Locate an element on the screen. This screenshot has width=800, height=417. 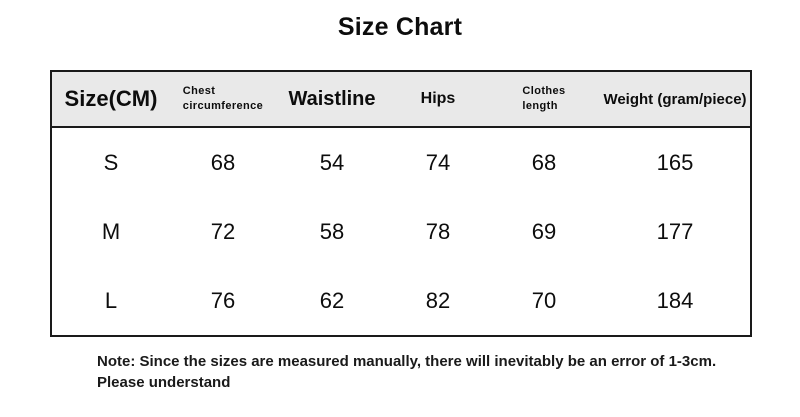
table-row-m: M 72 58 78 69 177 is located at coordinates (401, 231).